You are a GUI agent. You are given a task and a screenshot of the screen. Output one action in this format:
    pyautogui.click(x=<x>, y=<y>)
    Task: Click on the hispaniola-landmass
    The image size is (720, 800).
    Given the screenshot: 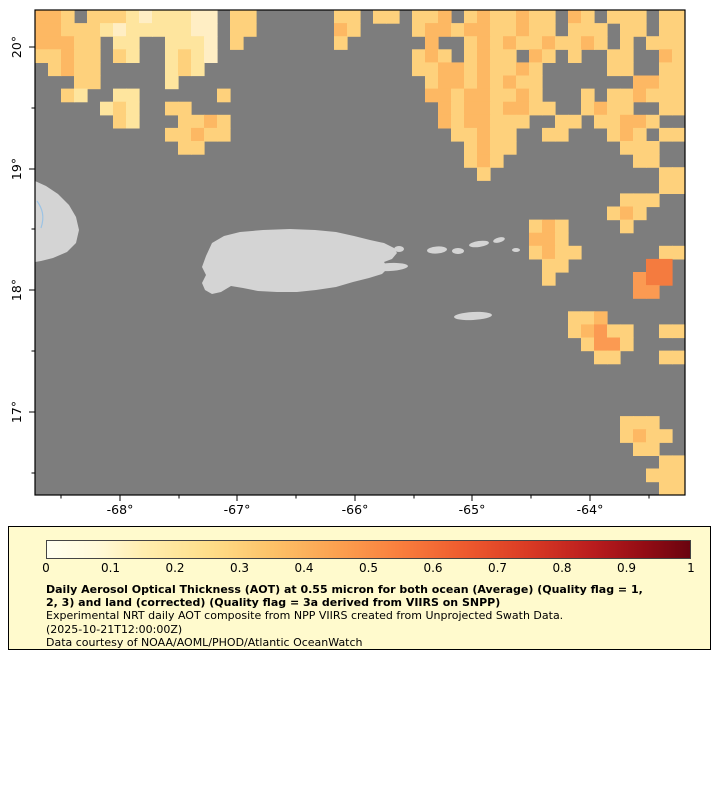 What is the action you would take?
    pyautogui.click(x=57, y=221)
    